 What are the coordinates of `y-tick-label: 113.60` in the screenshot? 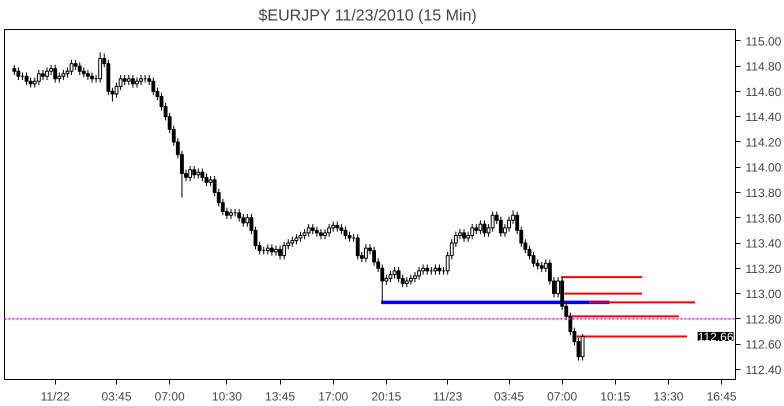 It's located at (764, 218).